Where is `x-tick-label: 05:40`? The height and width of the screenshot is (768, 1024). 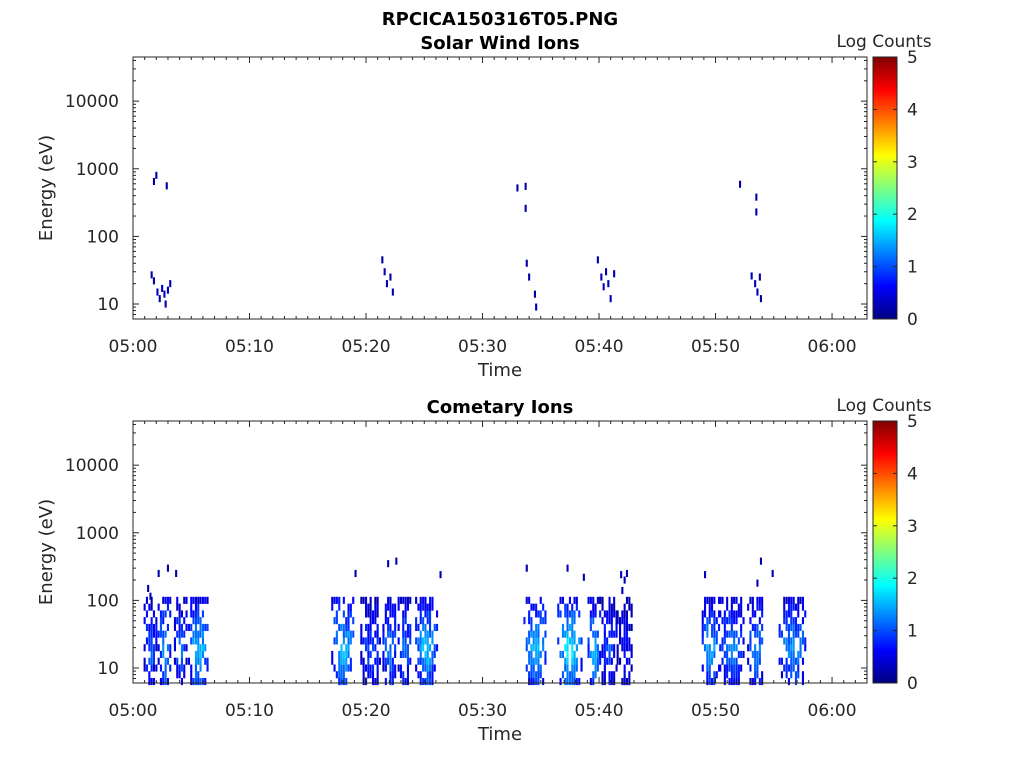
x-tick-label: 05:40 is located at coordinates (599, 347).